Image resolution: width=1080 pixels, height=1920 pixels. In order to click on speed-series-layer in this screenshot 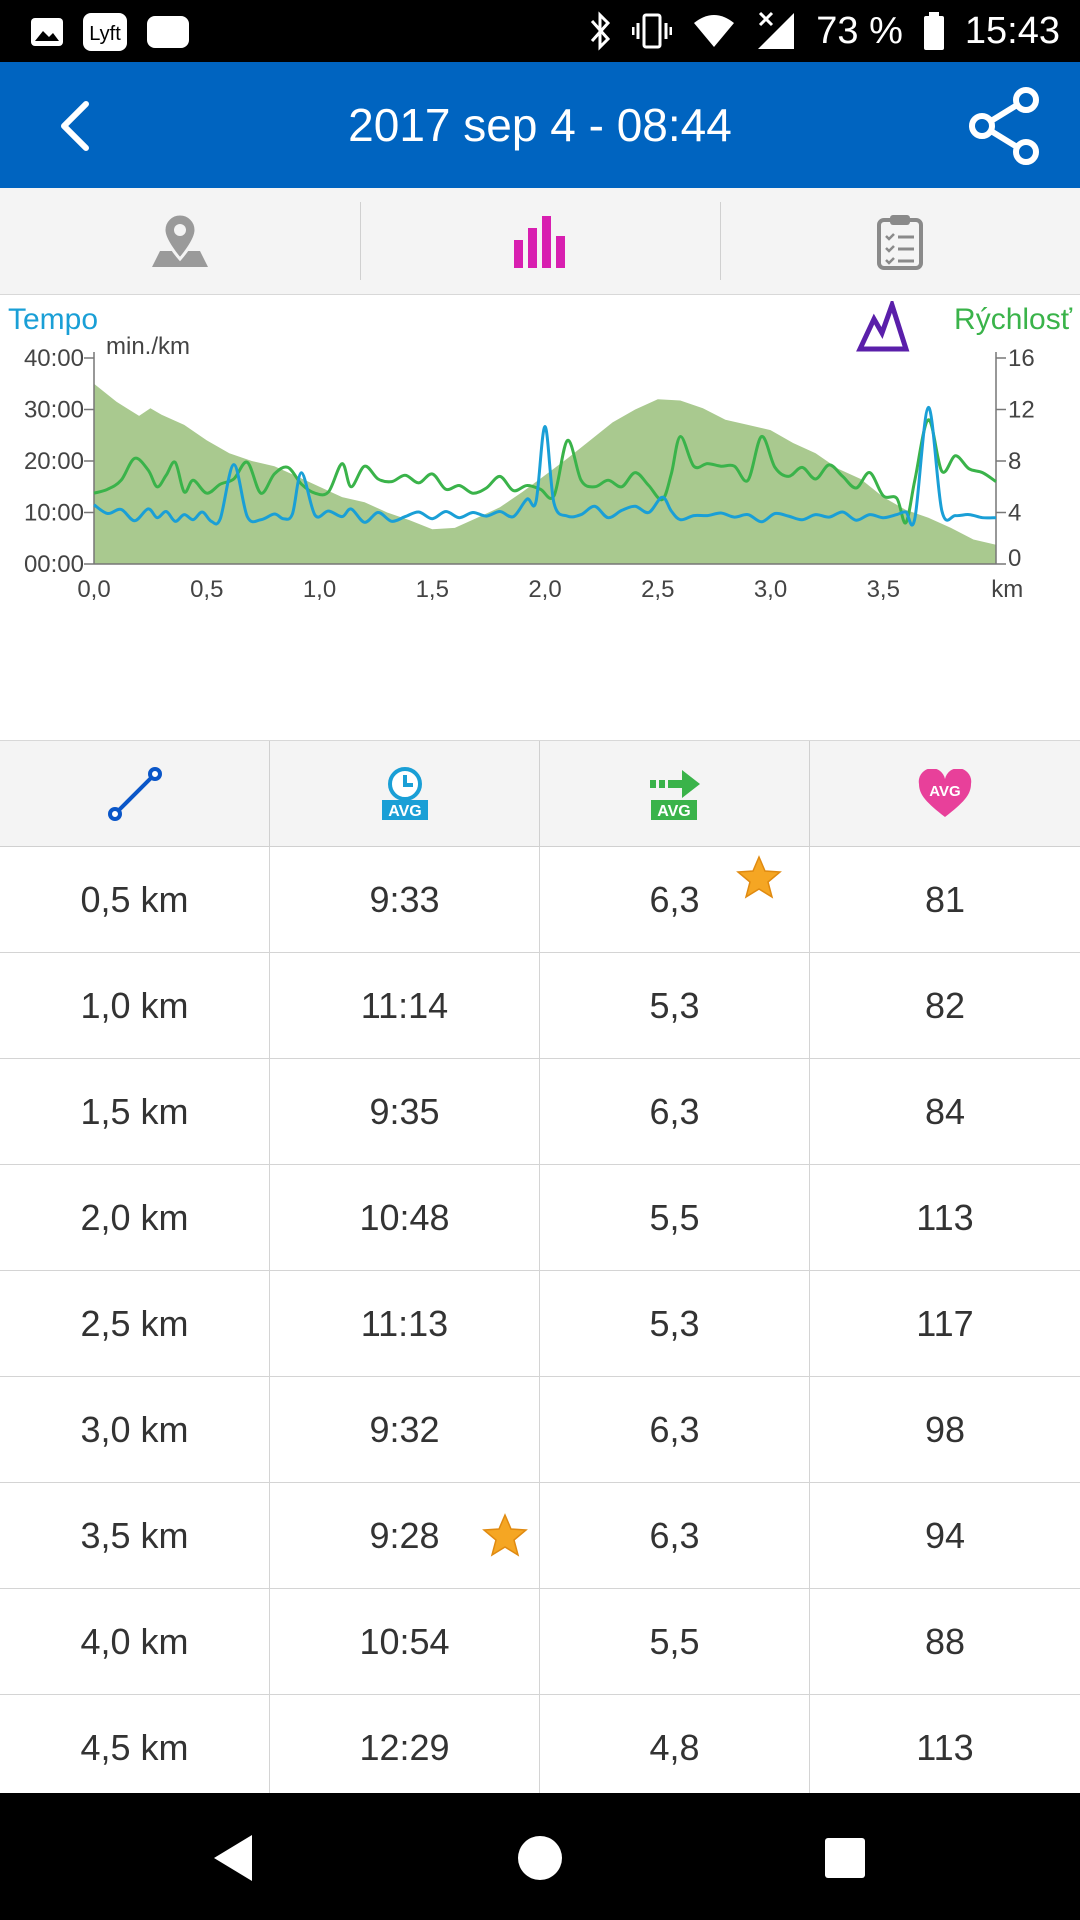, I will do `click(545, 471)`.